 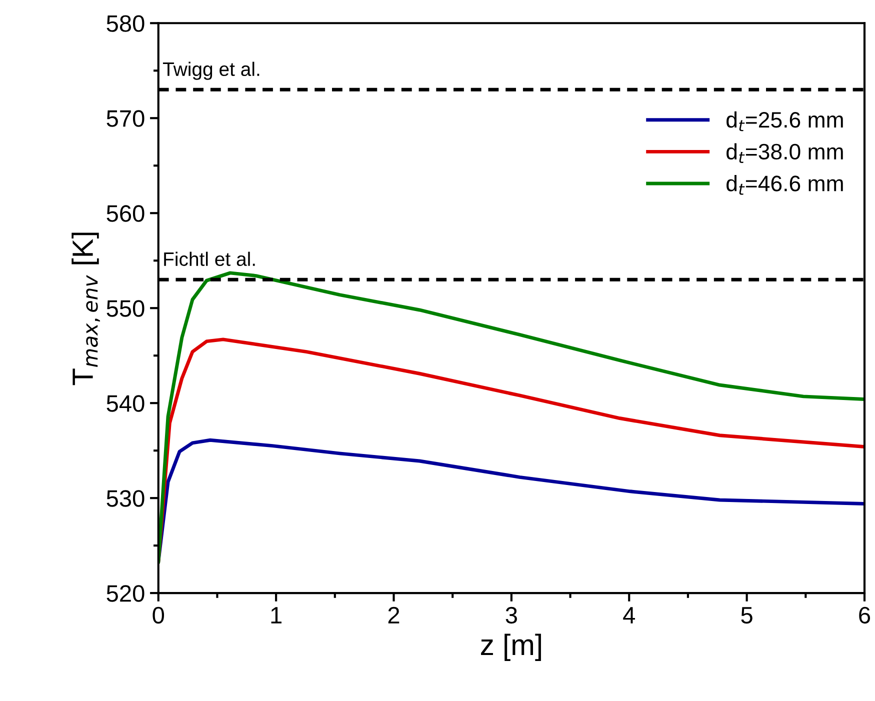 I want to click on y-tick-label: 560, so click(x=125, y=213).